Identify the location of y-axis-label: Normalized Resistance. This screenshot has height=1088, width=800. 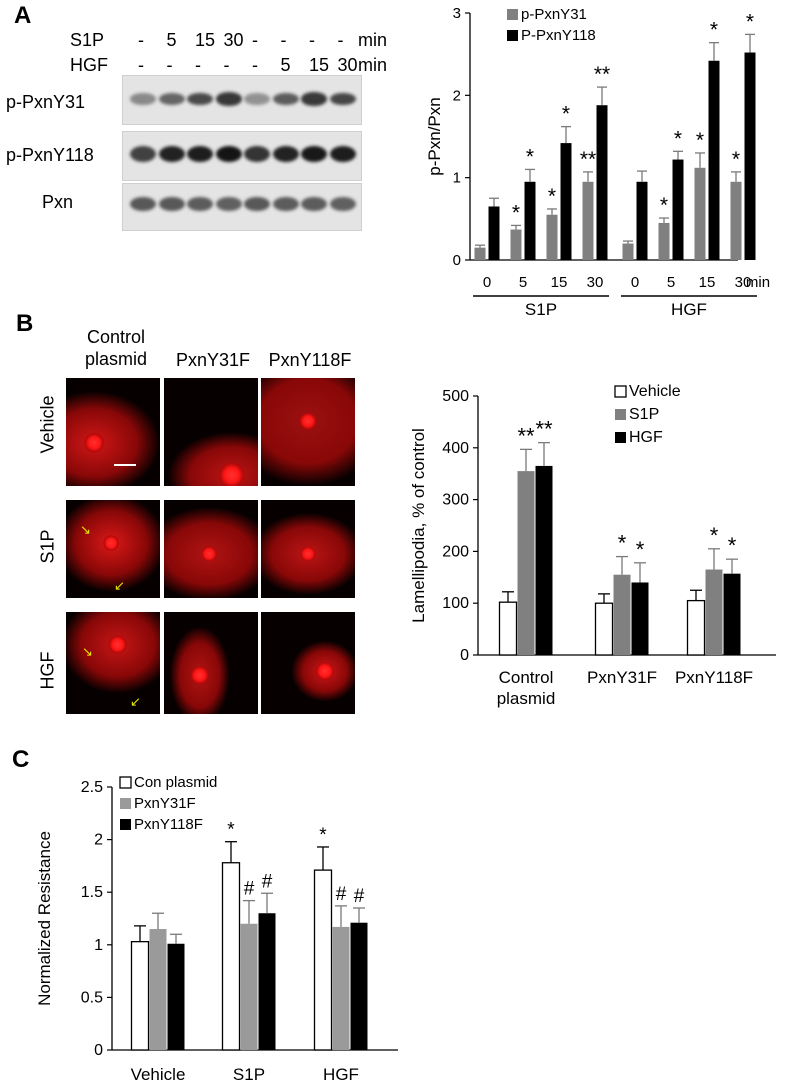
(44, 918).